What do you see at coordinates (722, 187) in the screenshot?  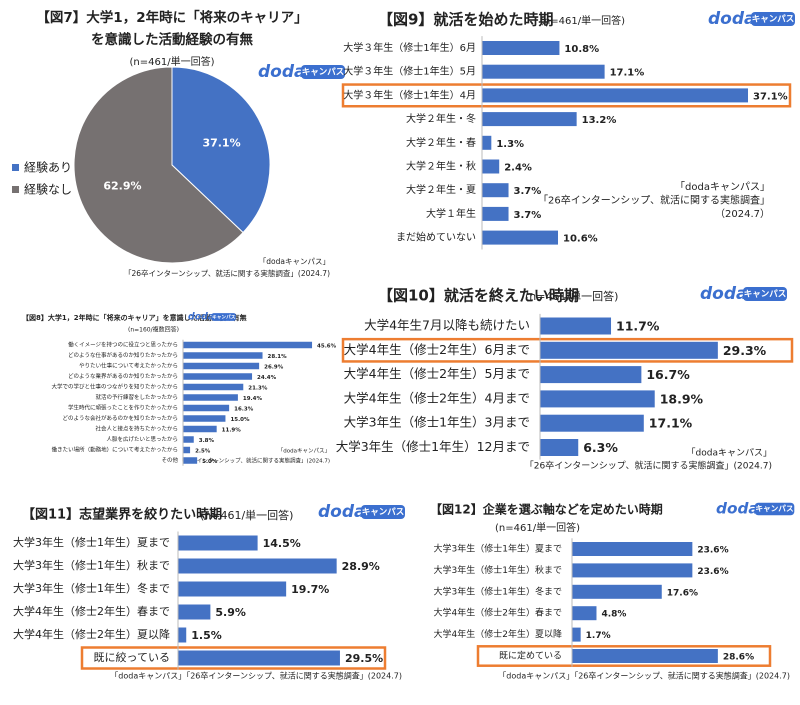 I see `source-note: 「dodaキャンパス」` at bounding box center [722, 187].